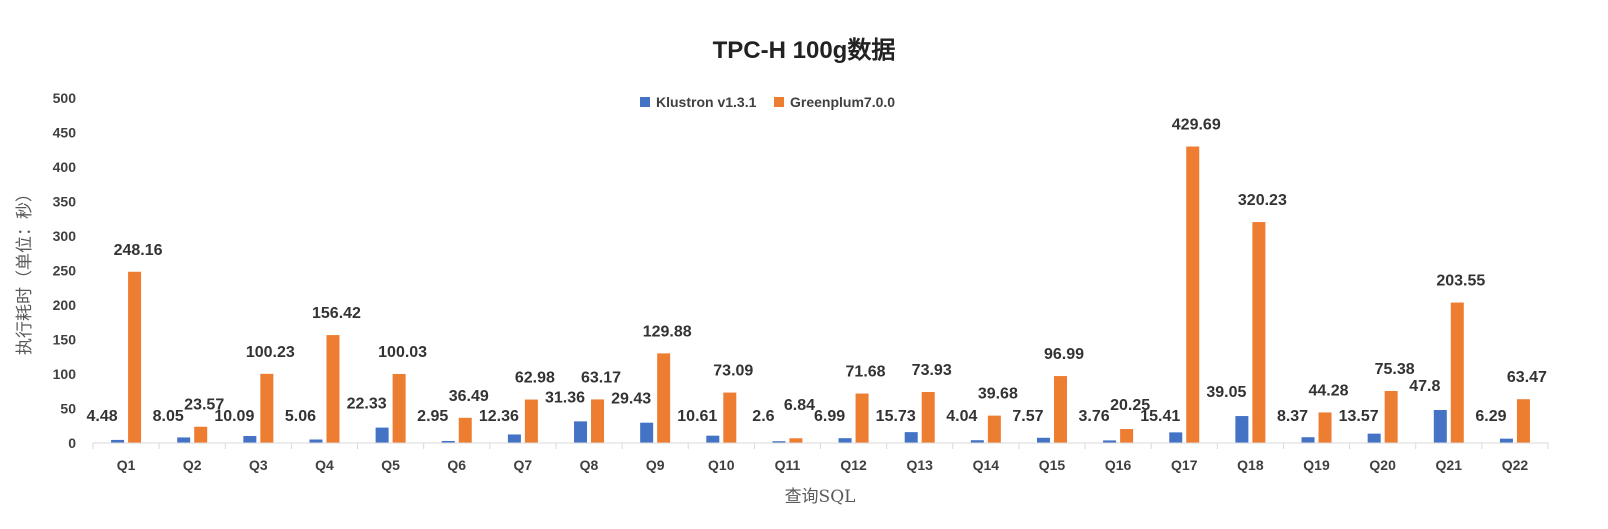 Image resolution: width=1608 pixels, height=529 pixels. I want to click on data-label-greenplum: 73.09, so click(733, 371).